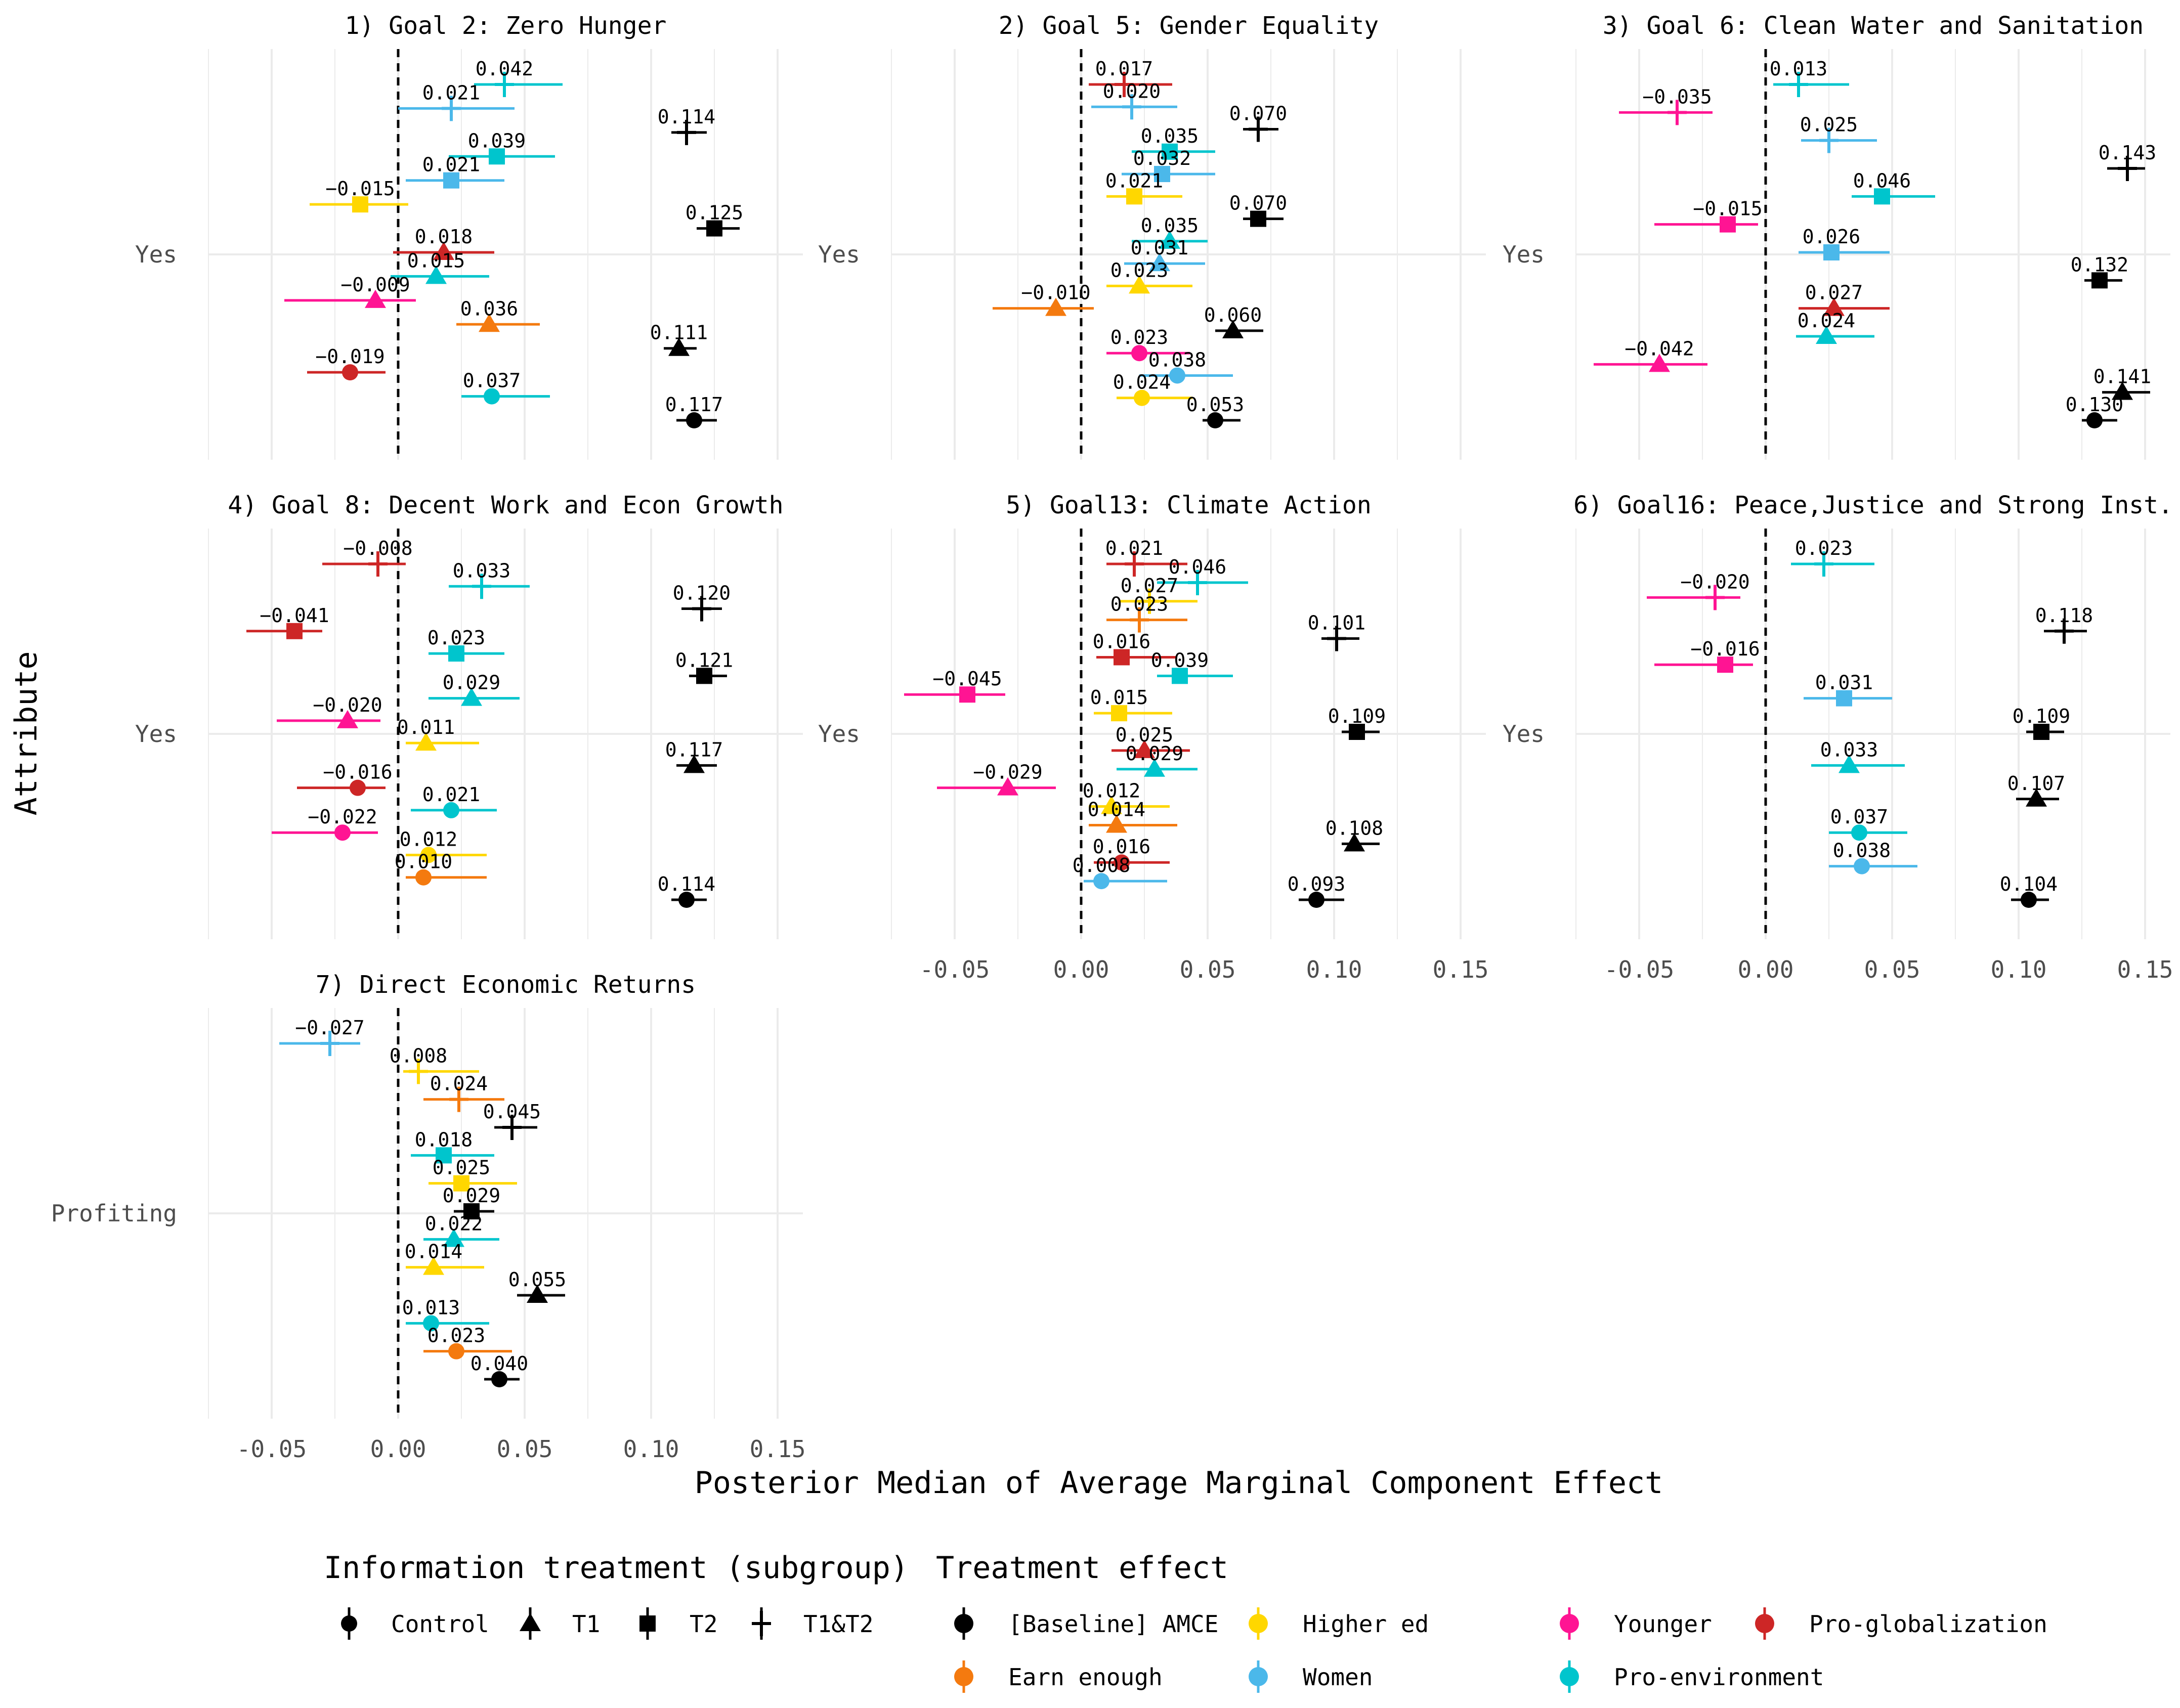 The image size is (2180, 1708). I want to click on data-label: 0.024, so click(1826, 321).